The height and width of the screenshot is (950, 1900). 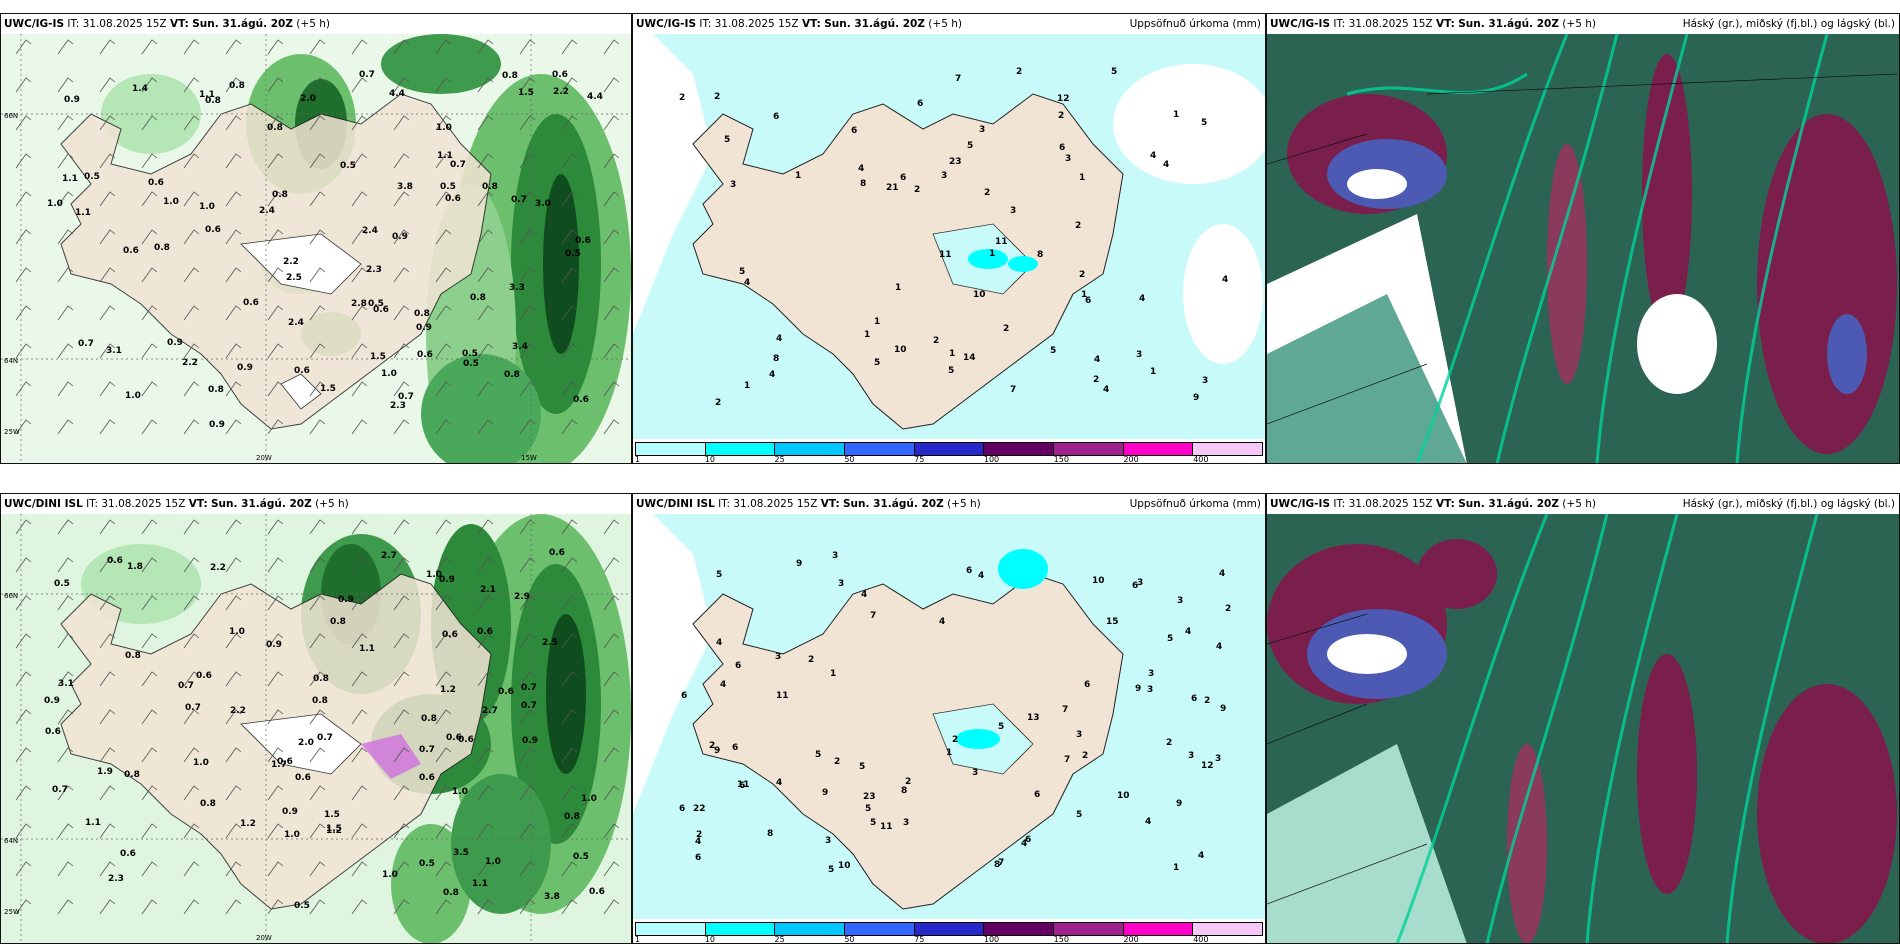 I want to click on iceland-land, so click(x=908, y=261).